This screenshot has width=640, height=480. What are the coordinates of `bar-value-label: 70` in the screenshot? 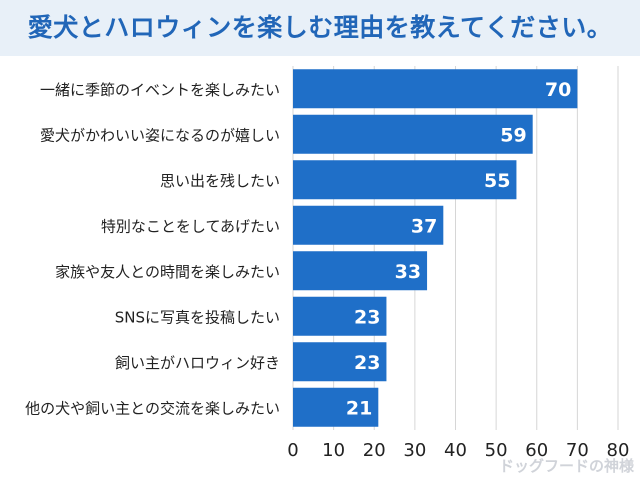 It's located at (558, 90).